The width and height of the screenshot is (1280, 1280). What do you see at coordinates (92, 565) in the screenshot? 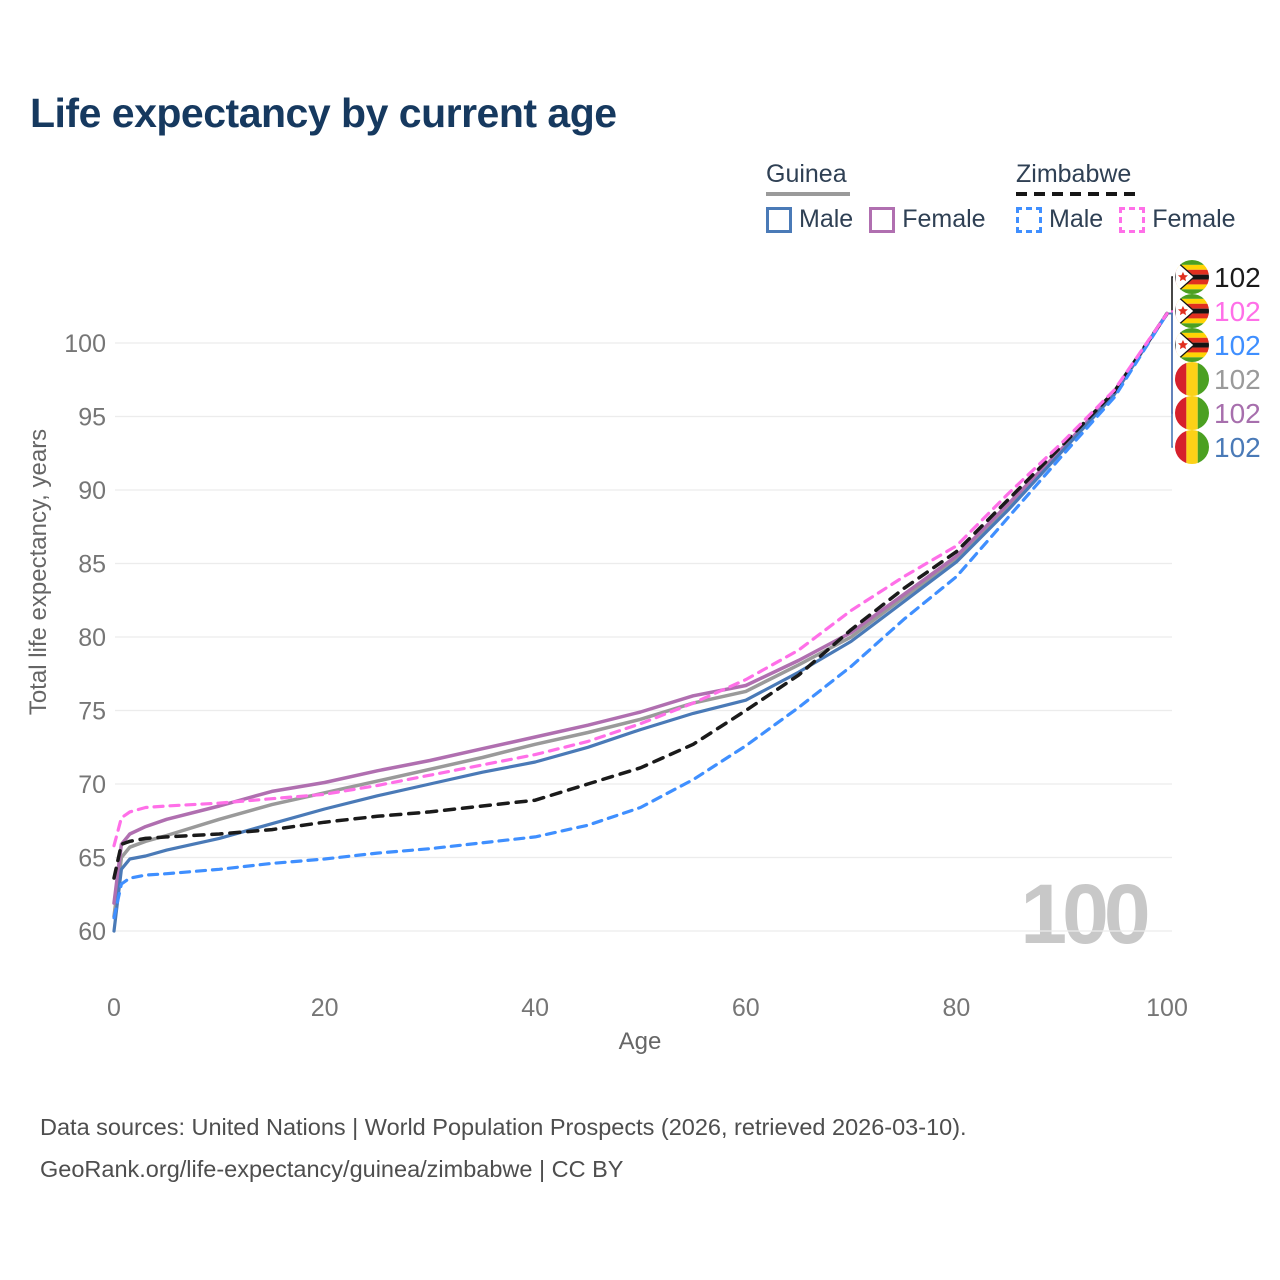
I see `y-tick-label: 85` at bounding box center [92, 565].